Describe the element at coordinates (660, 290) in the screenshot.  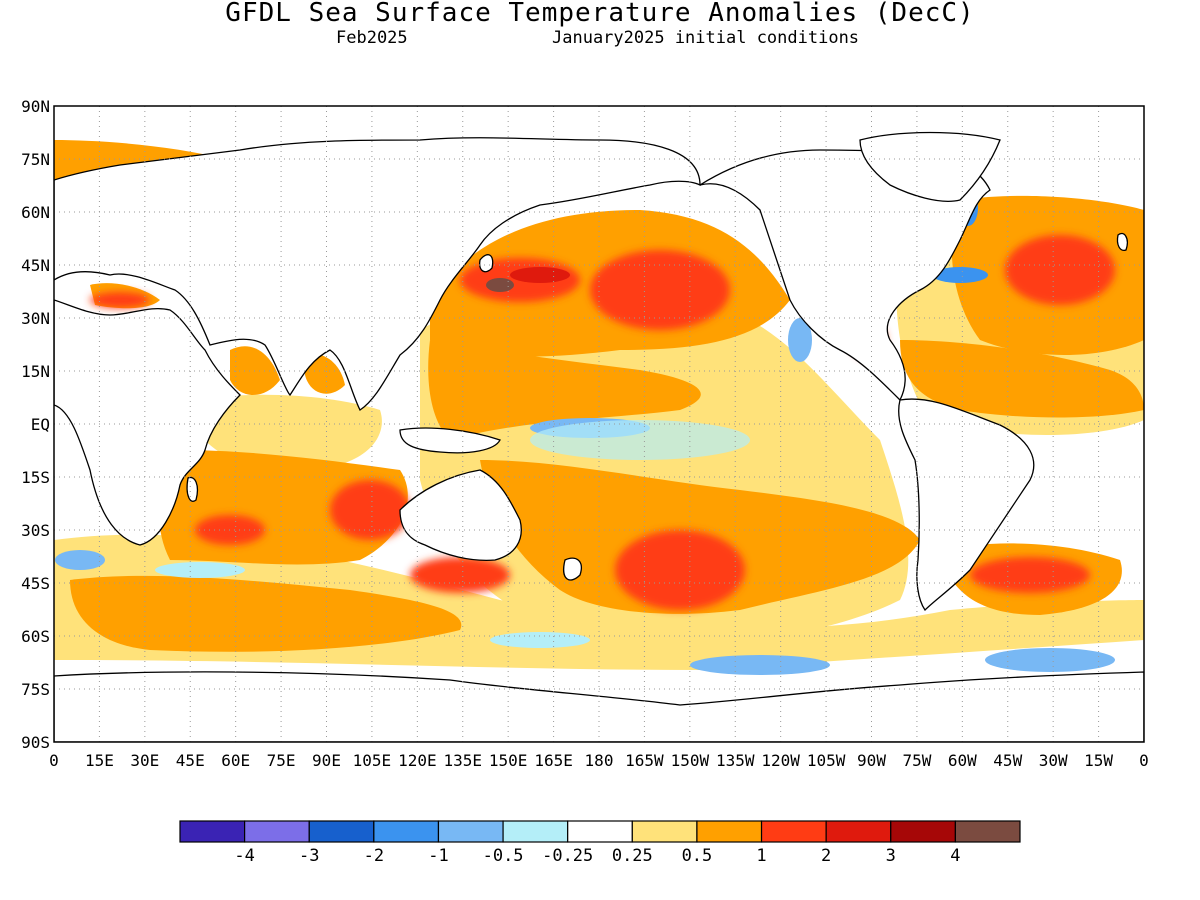
I see `central-north-pacific-strong-warm` at that location.